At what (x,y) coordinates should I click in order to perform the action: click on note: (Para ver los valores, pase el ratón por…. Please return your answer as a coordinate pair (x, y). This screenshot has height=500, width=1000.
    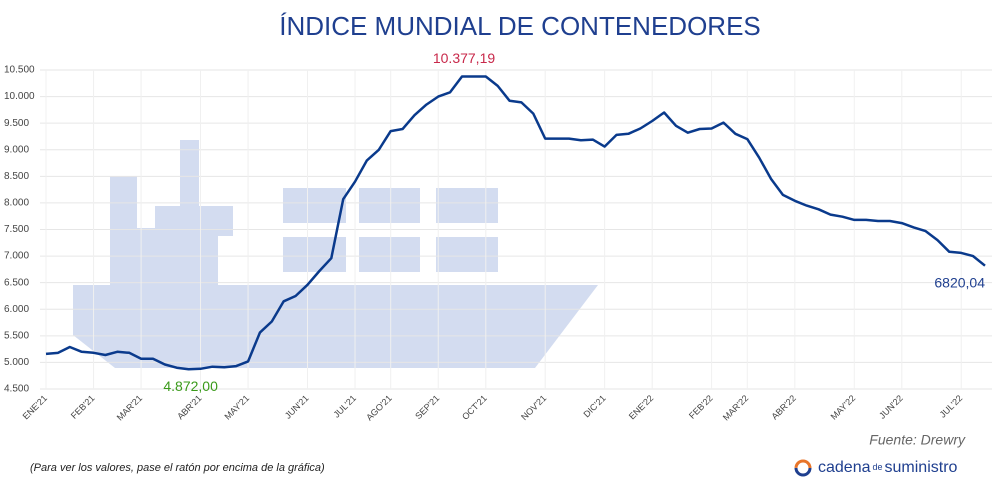
    Looking at the image, I should click on (177, 468).